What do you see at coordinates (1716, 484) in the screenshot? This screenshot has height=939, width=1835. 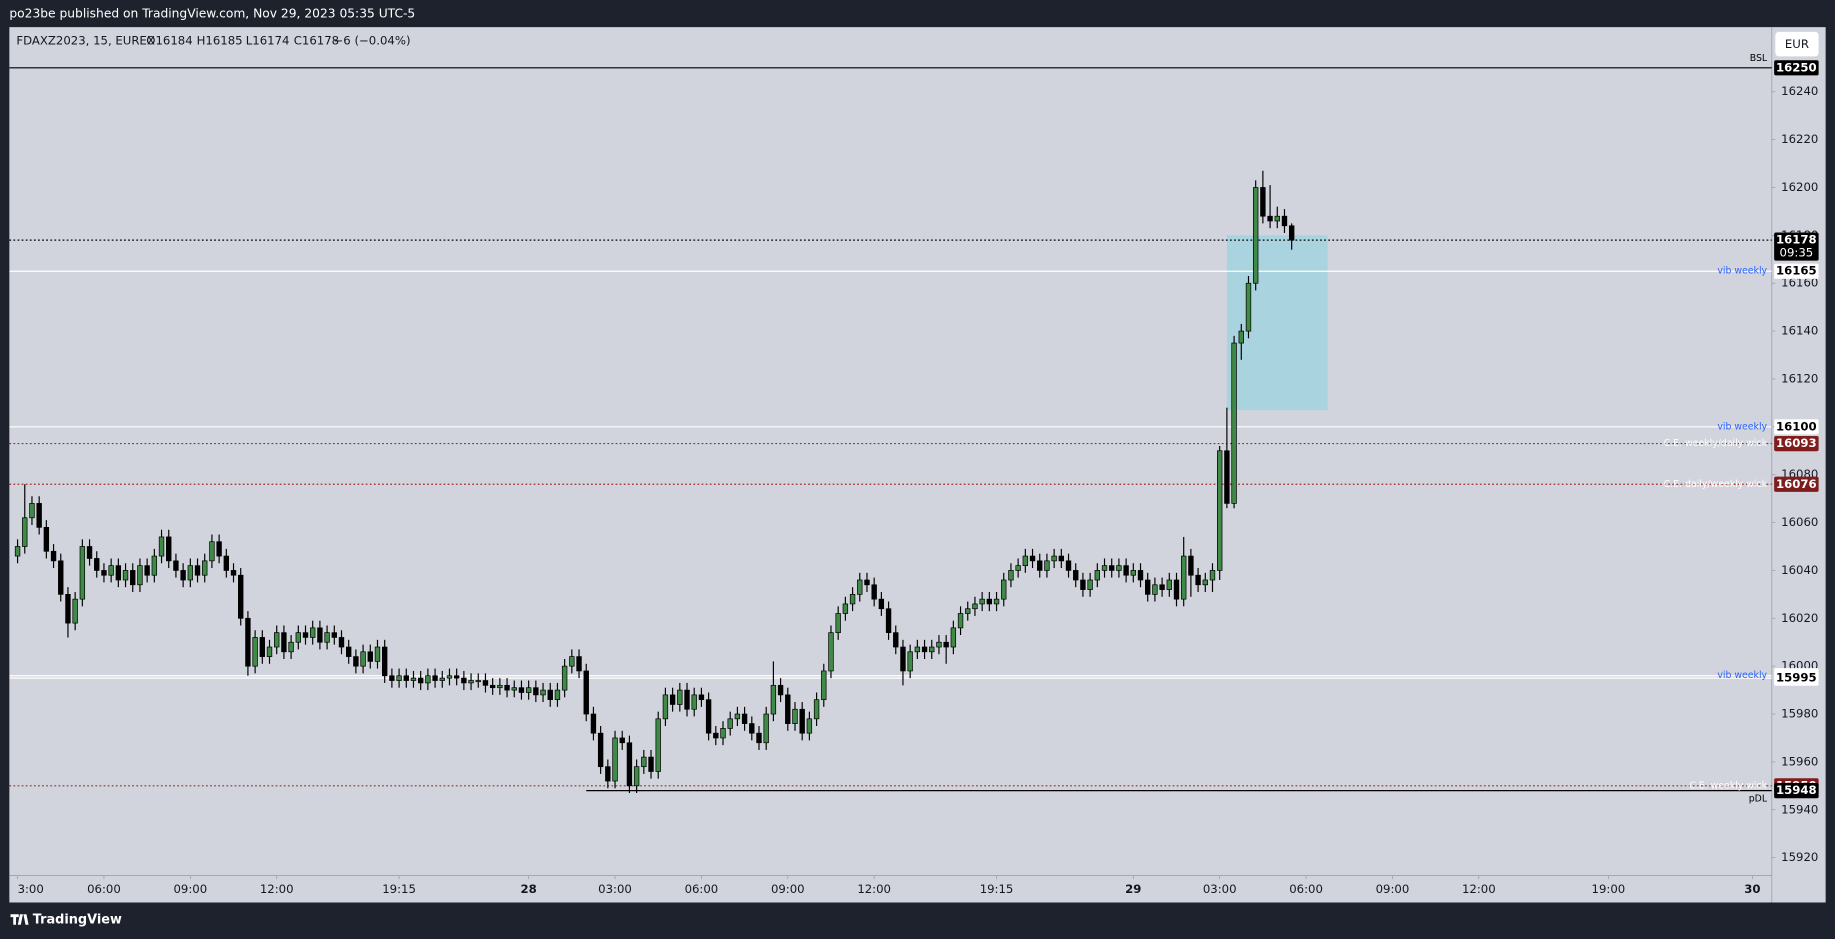 I see `level-label: C.E. daily/weekly wick` at bounding box center [1716, 484].